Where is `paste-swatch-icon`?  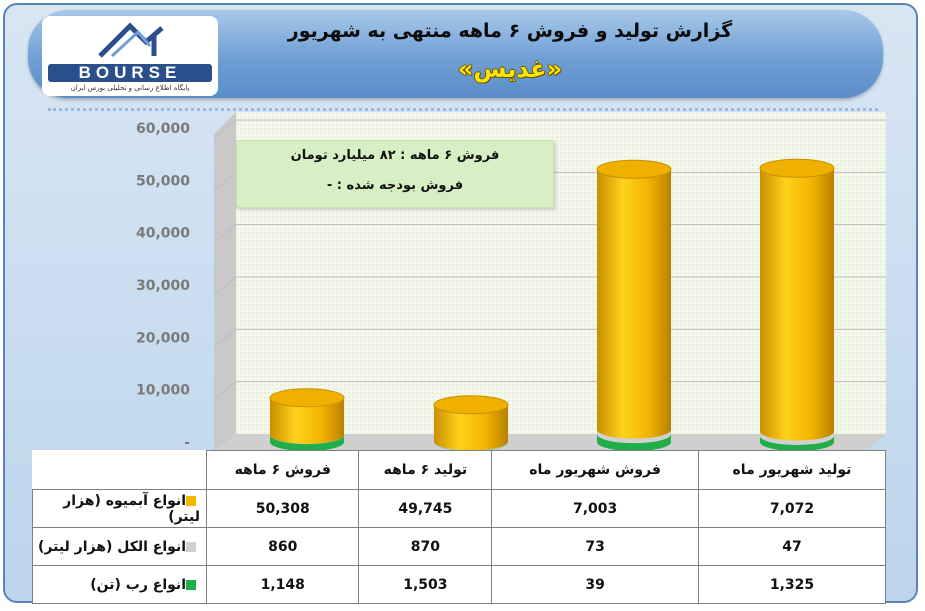
paste-swatch-icon is located at coordinates (191, 584).